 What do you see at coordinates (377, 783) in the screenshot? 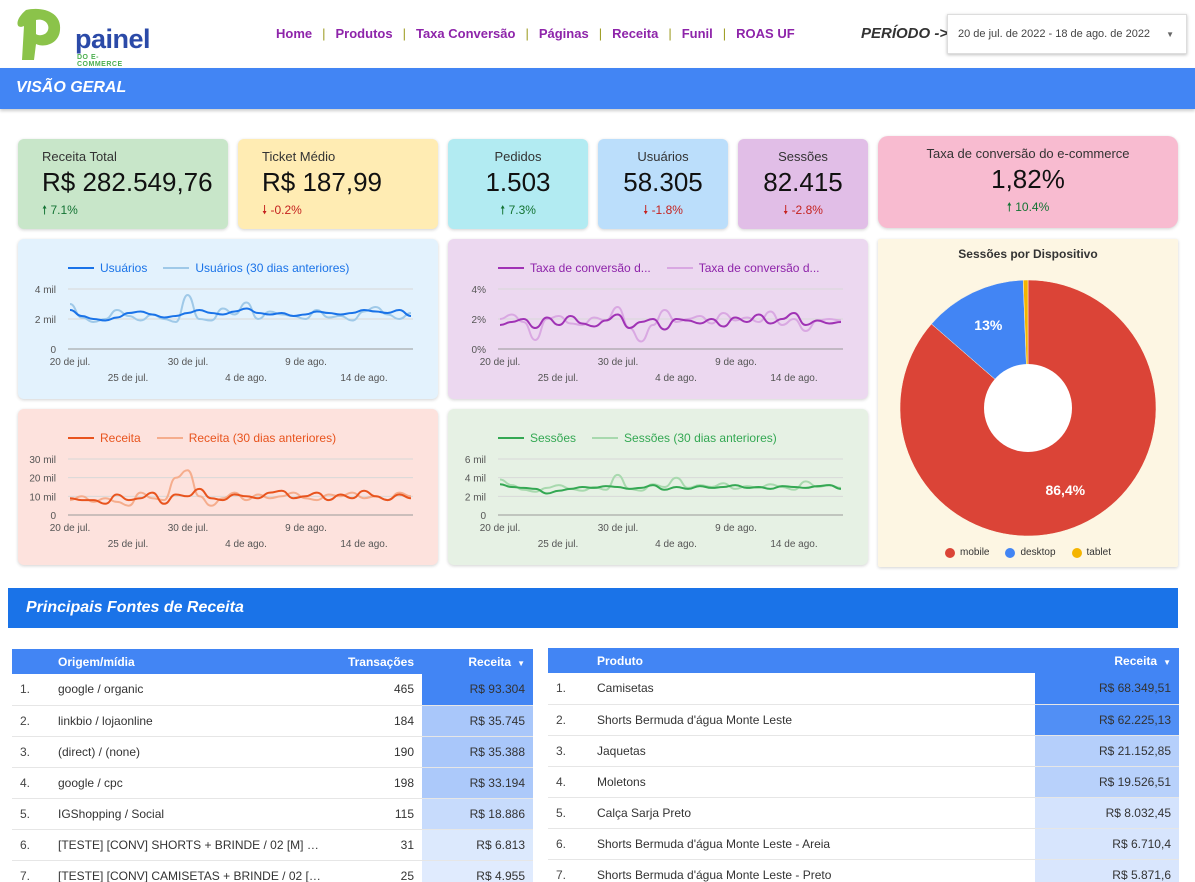
I see `row-transactions: 198` at bounding box center [377, 783].